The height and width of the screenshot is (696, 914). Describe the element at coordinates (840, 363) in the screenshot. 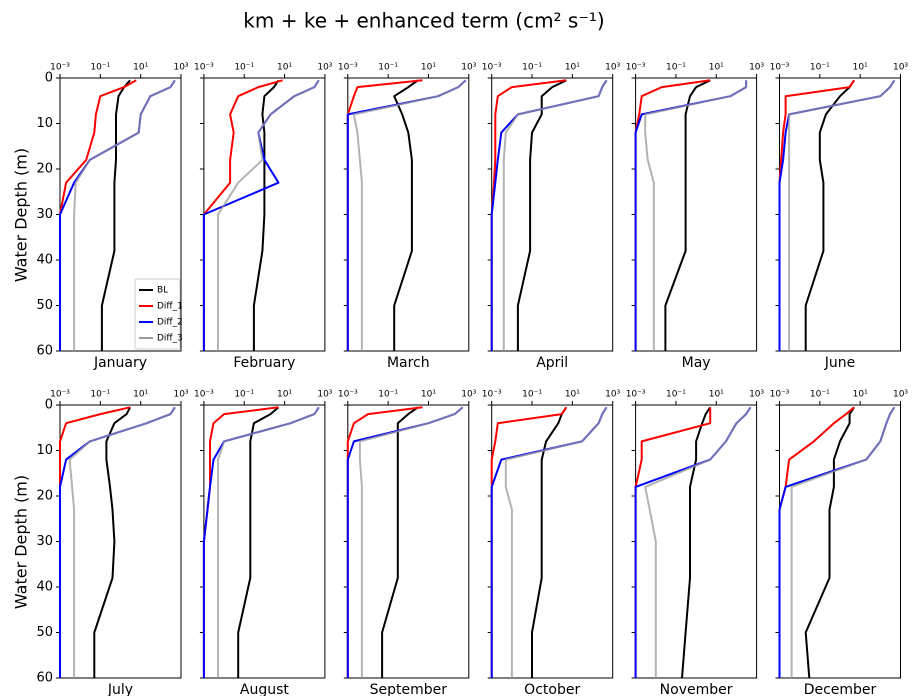

I see `panel-title: June` at that location.